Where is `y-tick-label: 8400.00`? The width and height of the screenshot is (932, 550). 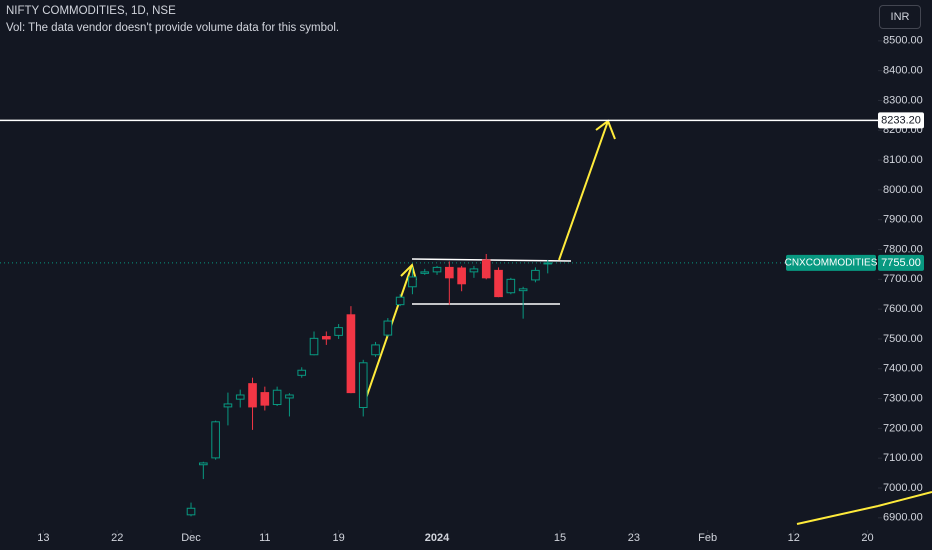
y-tick-label: 8400.00 is located at coordinates (903, 71).